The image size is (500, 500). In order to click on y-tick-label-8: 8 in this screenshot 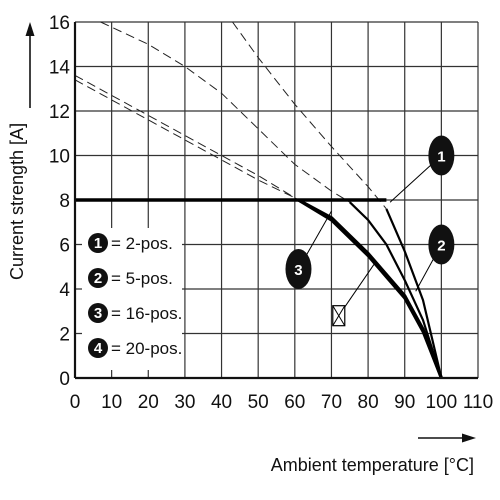, I will do `click(64, 201)`.